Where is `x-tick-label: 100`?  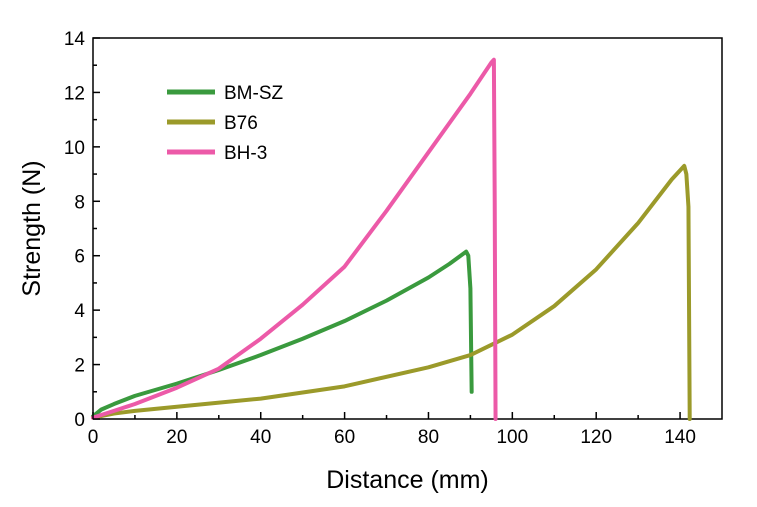
x-tick-label: 100 is located at coordinates (512, 437).